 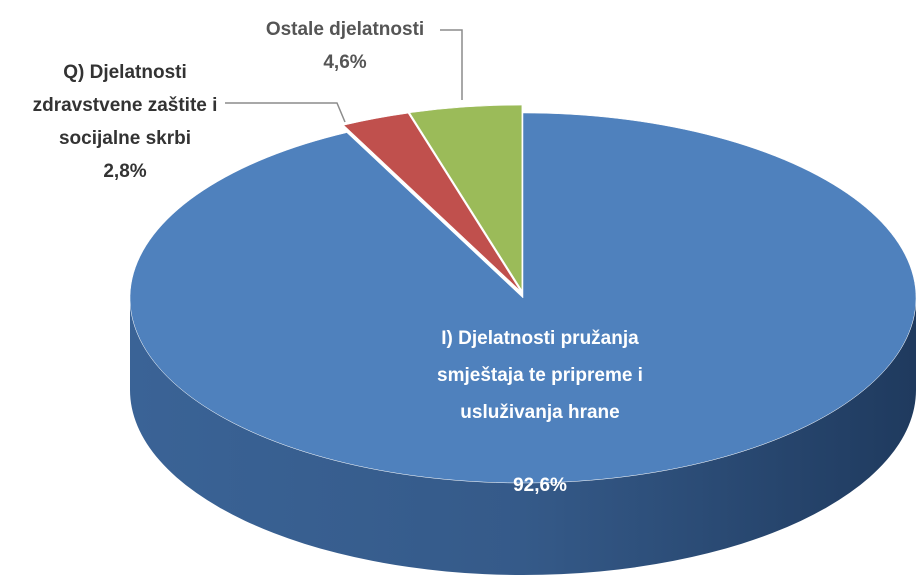 What do you see at coordinates (540, 485) in the screenshot?
I see `value-label: 92,6%` at bounding box center [540, 485].